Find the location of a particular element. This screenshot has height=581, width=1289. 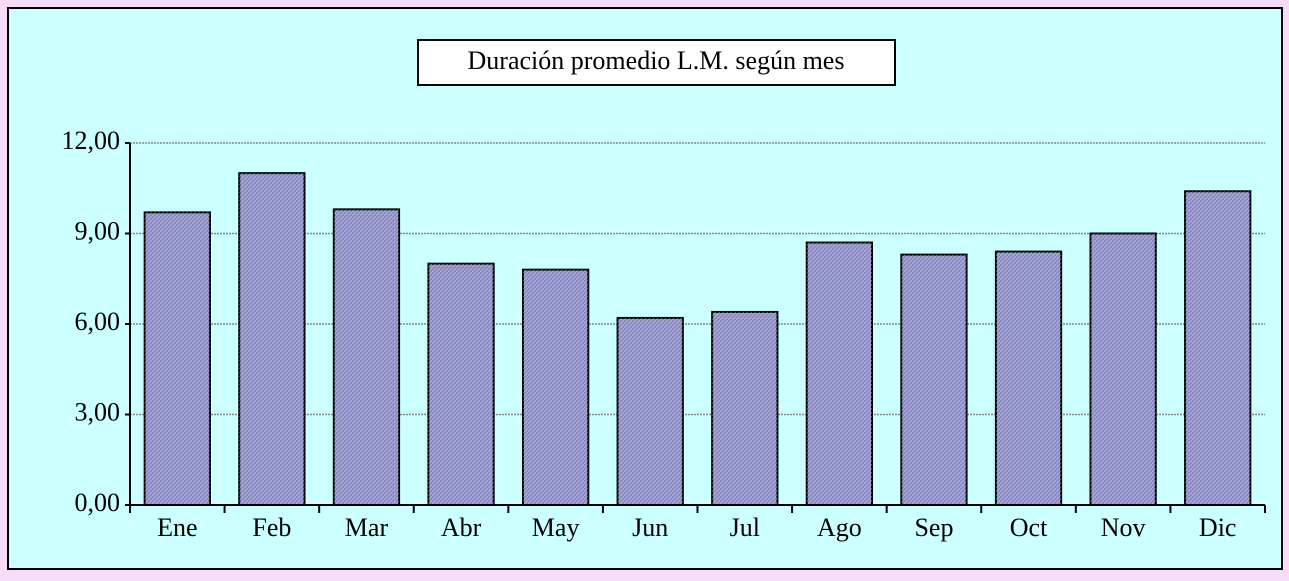

x-tick-label: Dic is located at coordinates (1218, 527).